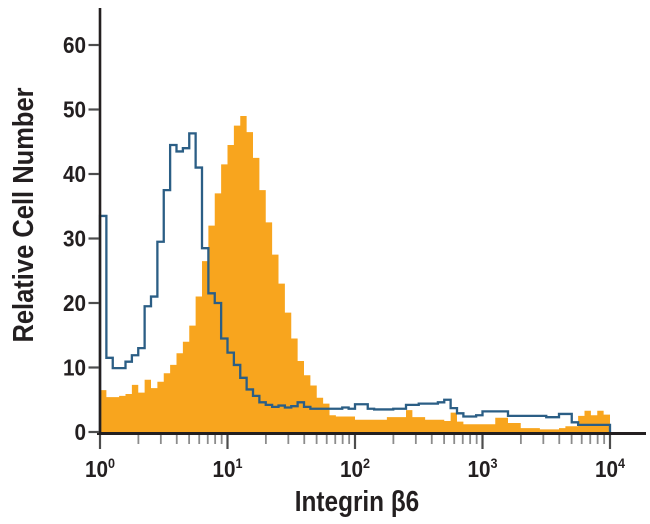  I want to click on x-tick-label: 10³, so click(482, 468).